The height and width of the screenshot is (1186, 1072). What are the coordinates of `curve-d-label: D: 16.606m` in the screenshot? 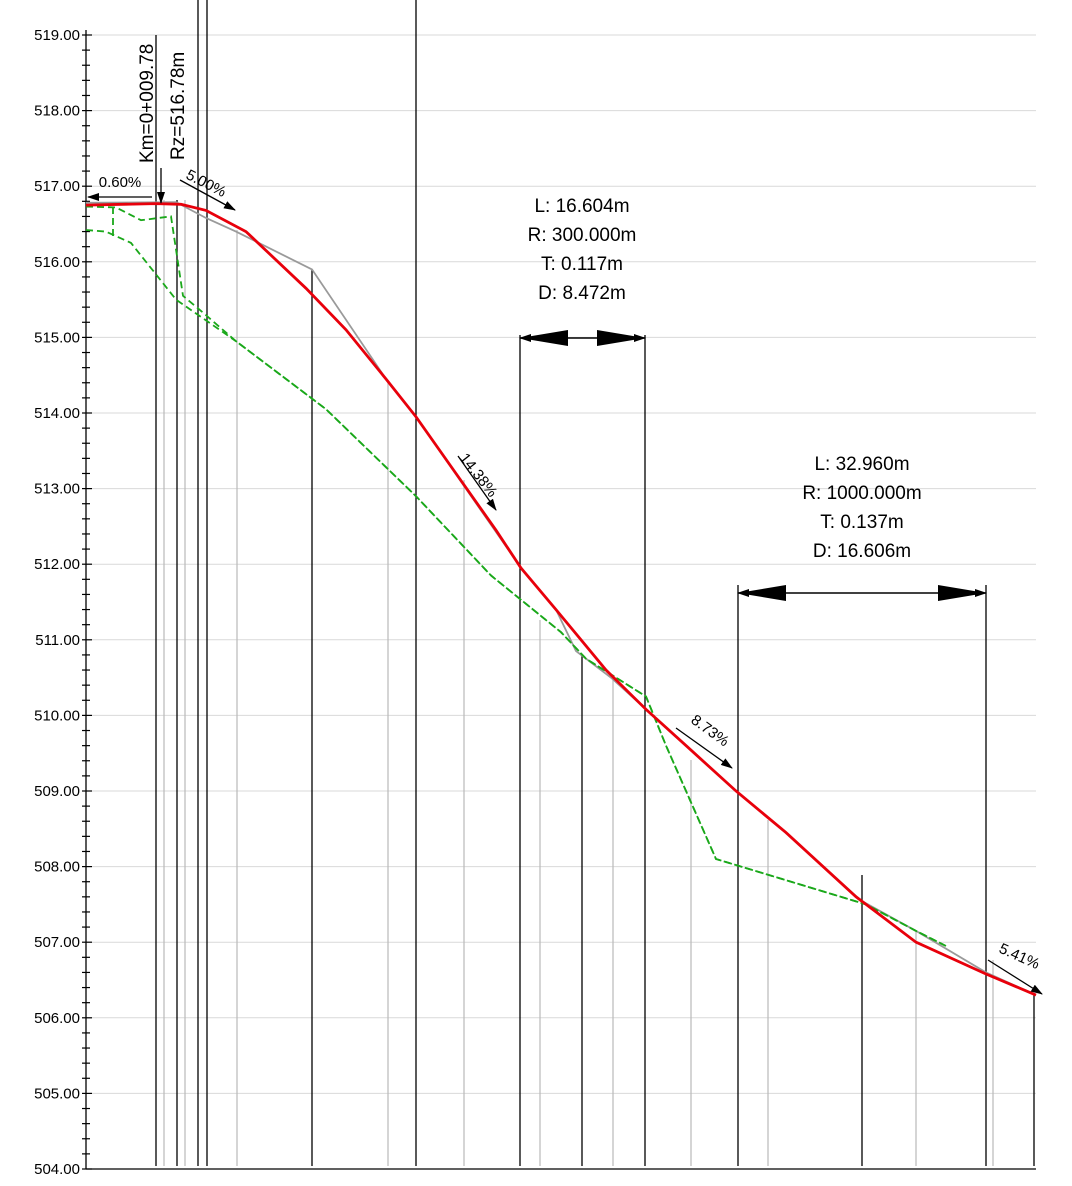 It's located at (862, 551).